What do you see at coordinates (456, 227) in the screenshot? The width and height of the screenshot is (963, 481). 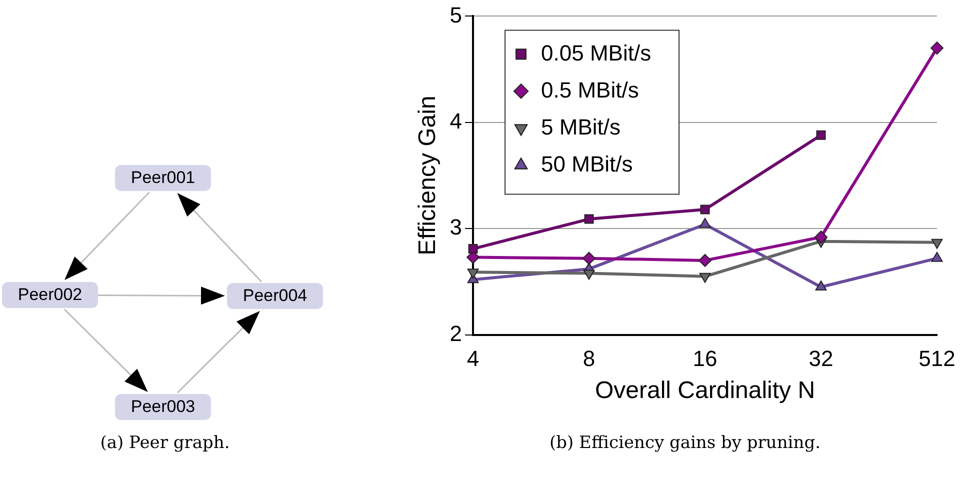 I see `y-tick-label: 3` at bounding box center [456, 227].